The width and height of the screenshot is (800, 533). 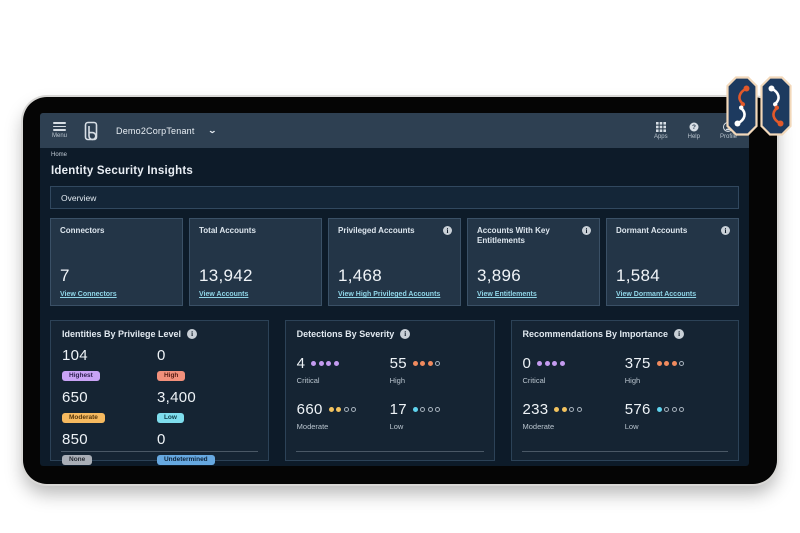 What do you see at coordinates (116, 262) in the screenshot?
I see `card-connectors: Connectors 7 View Connectors` at bounding box center [116, 262].